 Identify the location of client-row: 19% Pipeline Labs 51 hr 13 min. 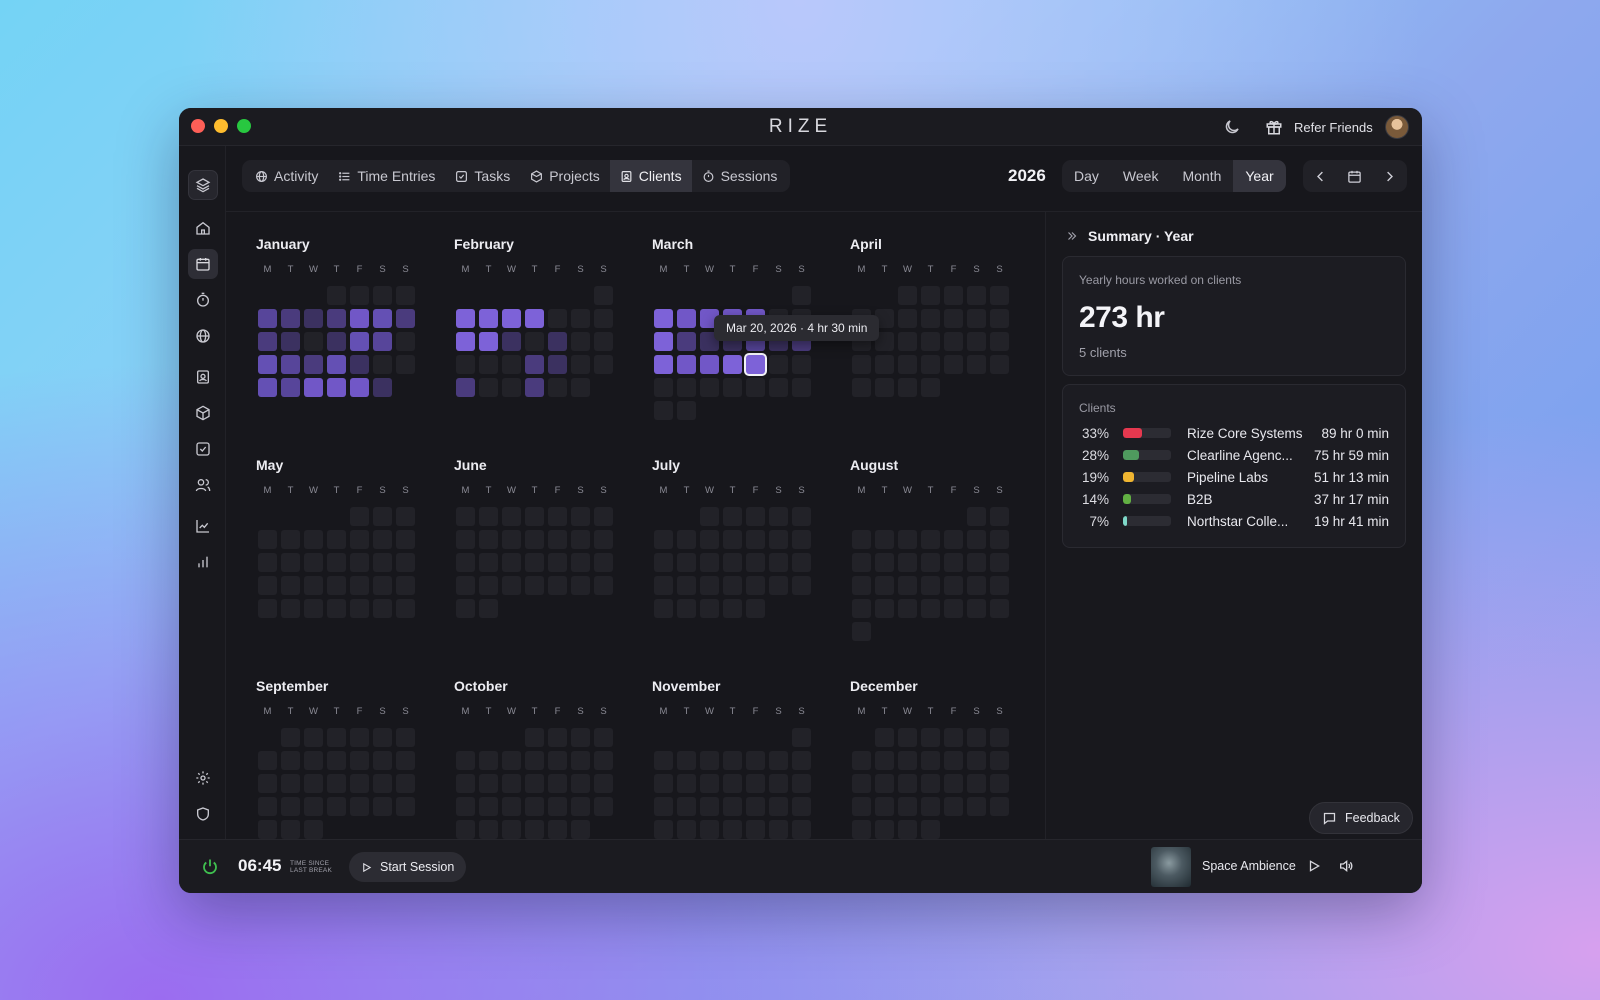
(1234, 477).